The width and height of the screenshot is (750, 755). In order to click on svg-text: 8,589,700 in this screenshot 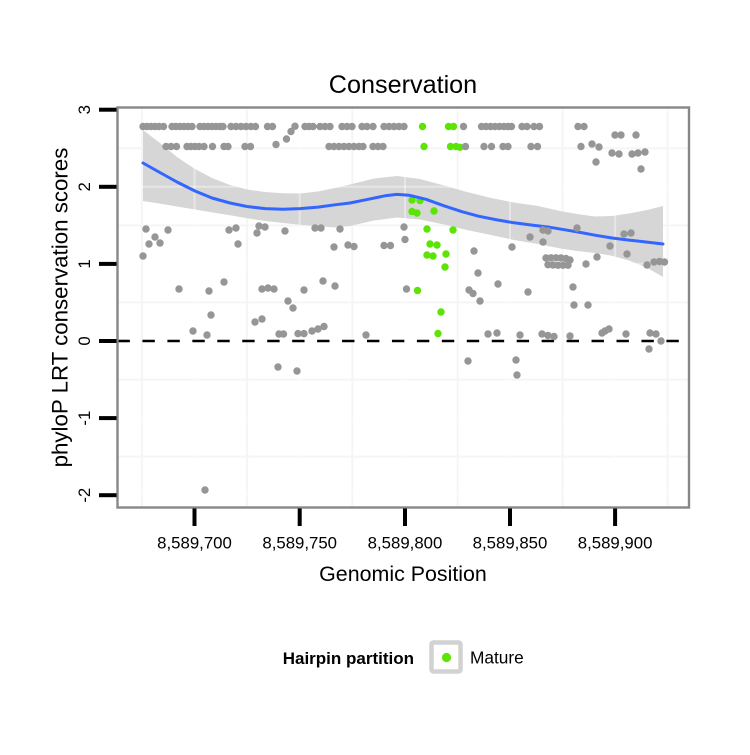, I will do `click(194, 543)`.